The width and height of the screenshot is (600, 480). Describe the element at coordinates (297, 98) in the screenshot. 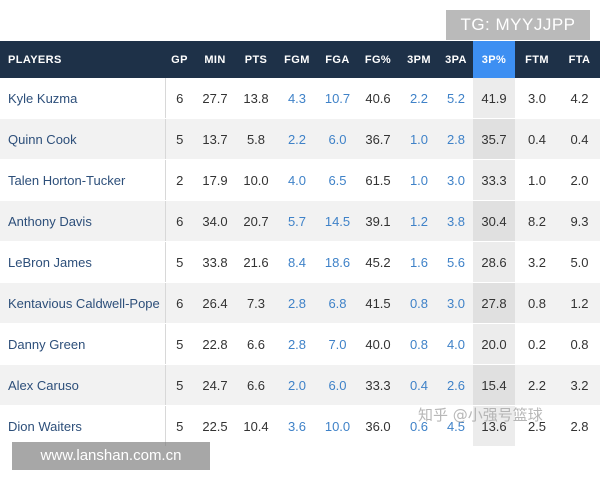

I see `stat-cell-fgm: 4.3` at that location.